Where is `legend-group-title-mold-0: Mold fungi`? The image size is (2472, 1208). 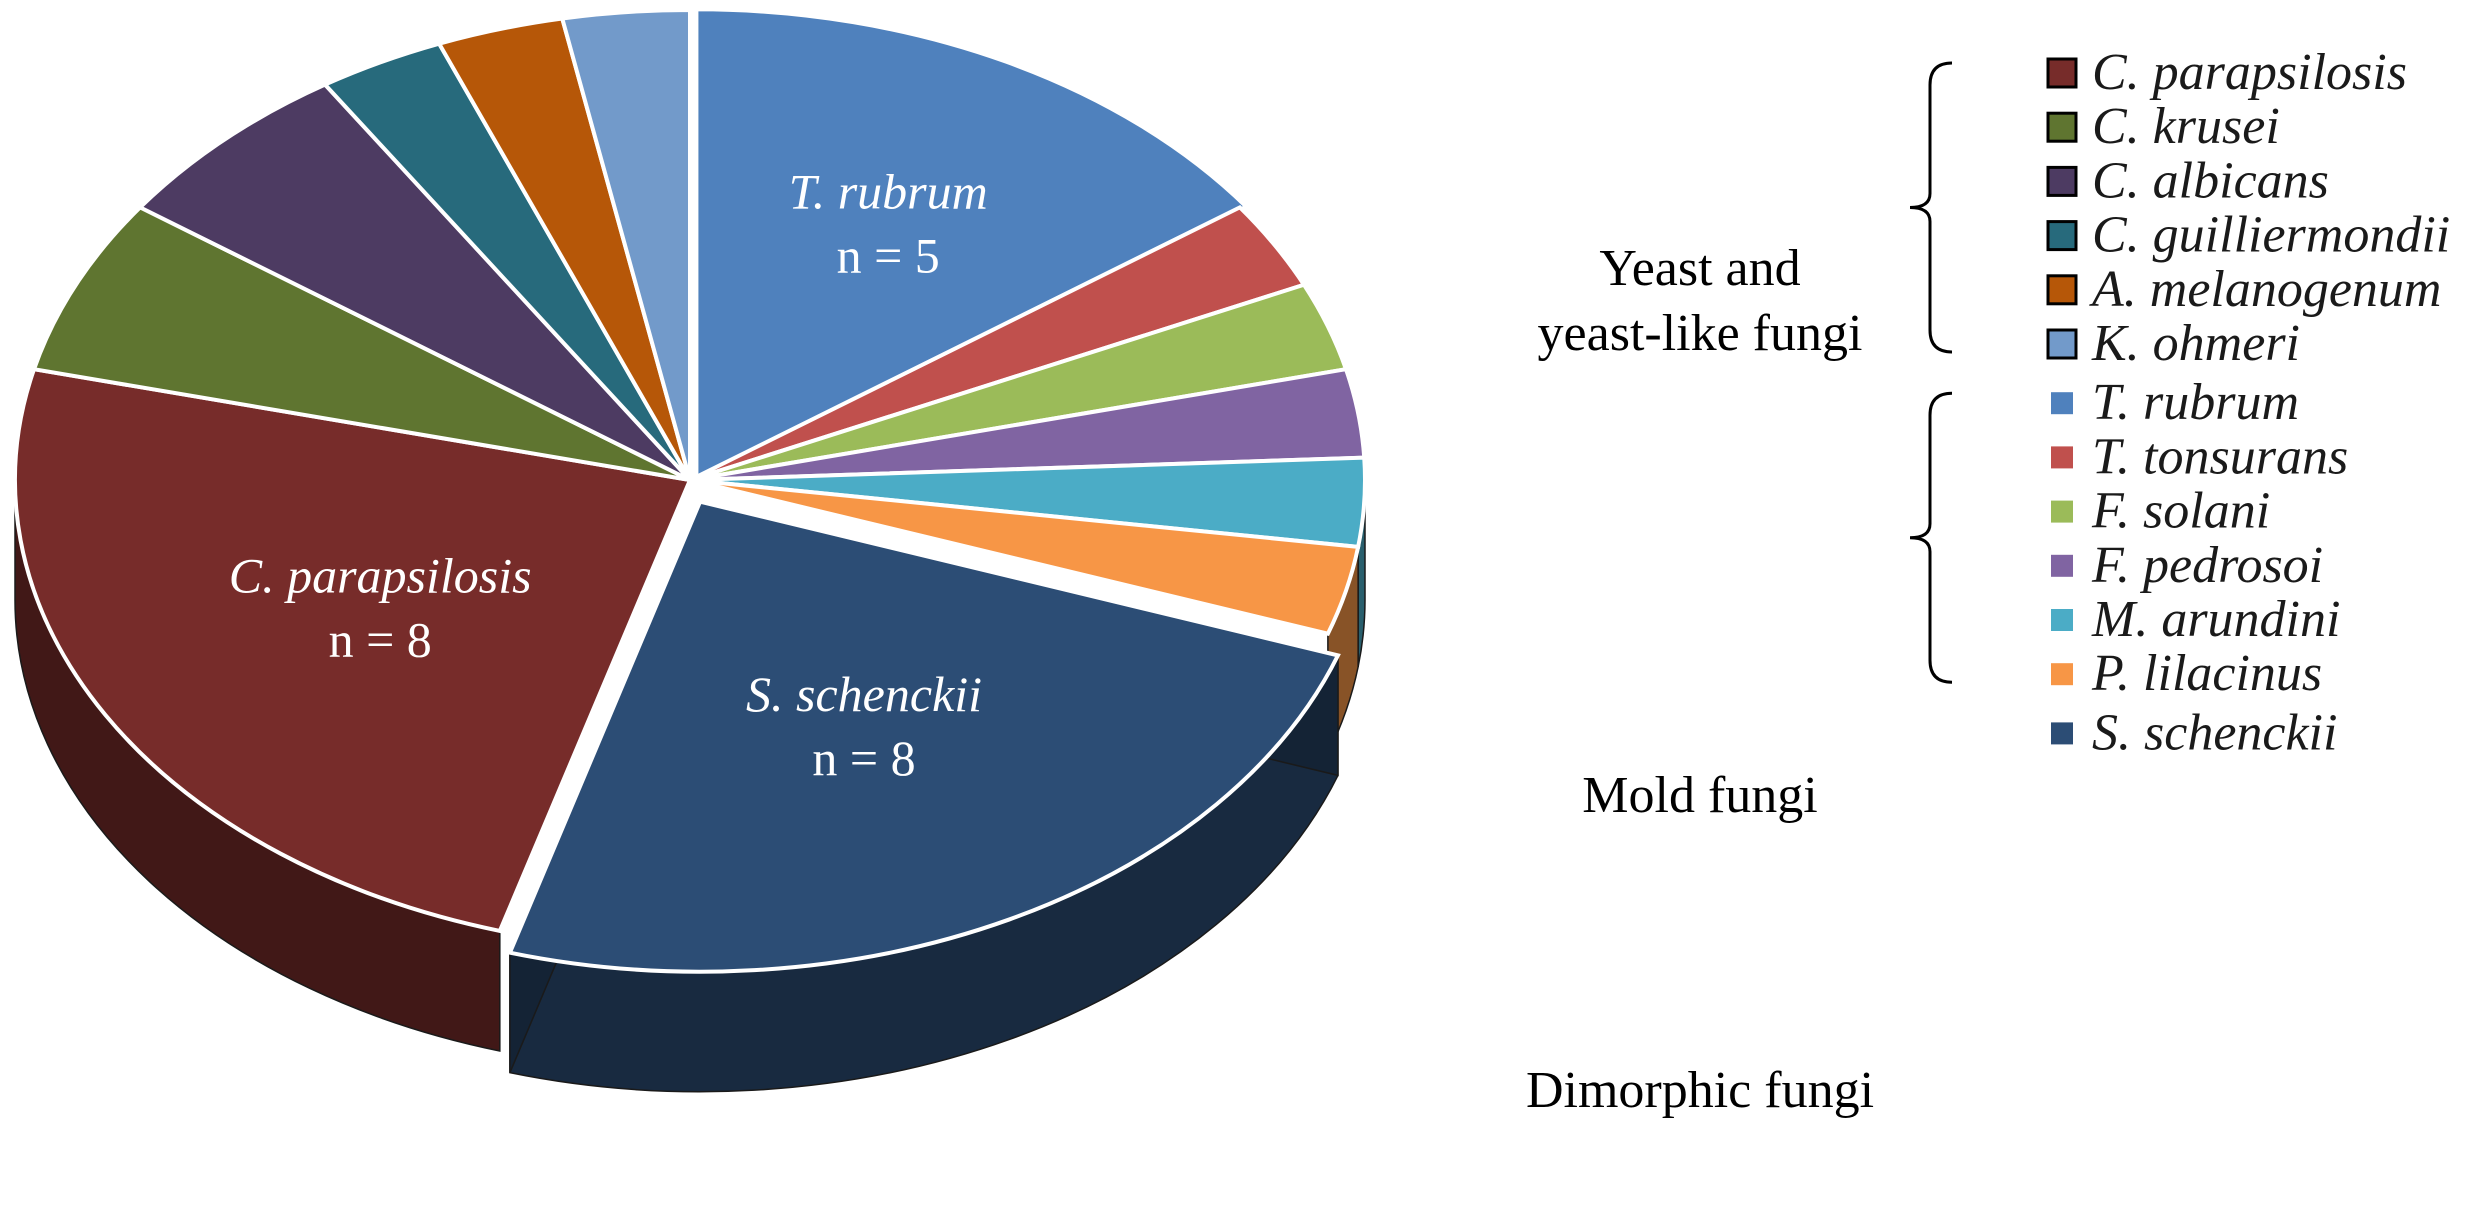
legend-group-title-mold-0: Mold fungi is located at coordinates (1699, 795).